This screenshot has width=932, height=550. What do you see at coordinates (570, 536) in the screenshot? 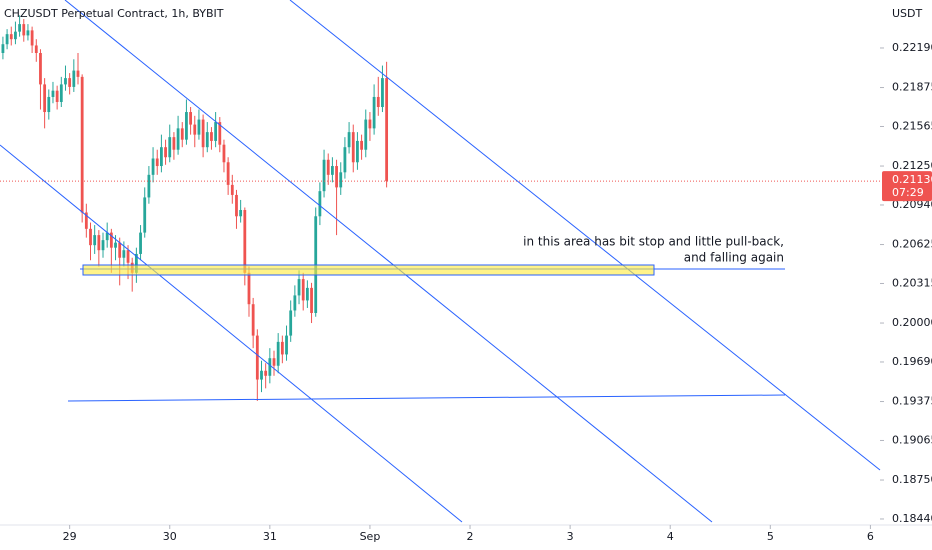
I see `x-tick-label: 3` at bounding box center [570, 536].